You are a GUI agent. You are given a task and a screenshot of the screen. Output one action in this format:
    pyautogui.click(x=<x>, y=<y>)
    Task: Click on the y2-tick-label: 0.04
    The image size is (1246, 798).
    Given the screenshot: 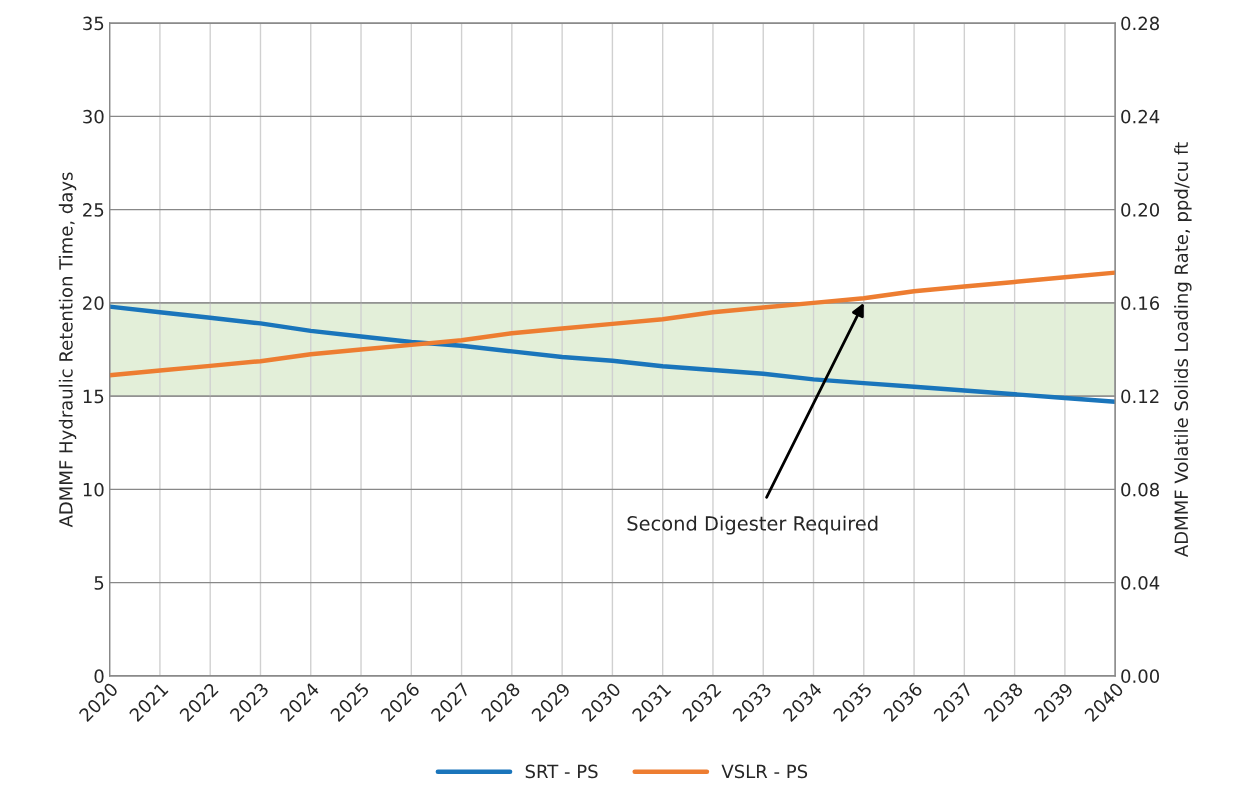 What is the action you would take?
    pyautogui.click(x=1140, y=583)
    